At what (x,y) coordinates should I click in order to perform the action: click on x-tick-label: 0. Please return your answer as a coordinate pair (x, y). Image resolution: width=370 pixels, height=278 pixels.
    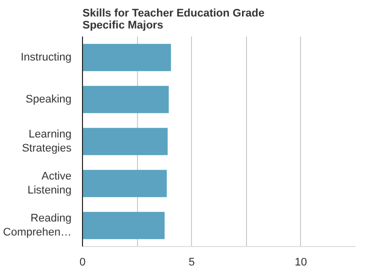
    Looking at the image, I should click on (82, 262).